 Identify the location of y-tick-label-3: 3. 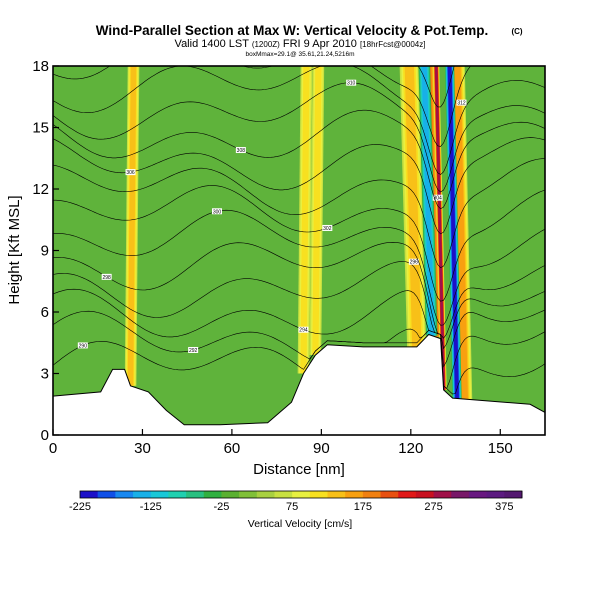
(45, 374).